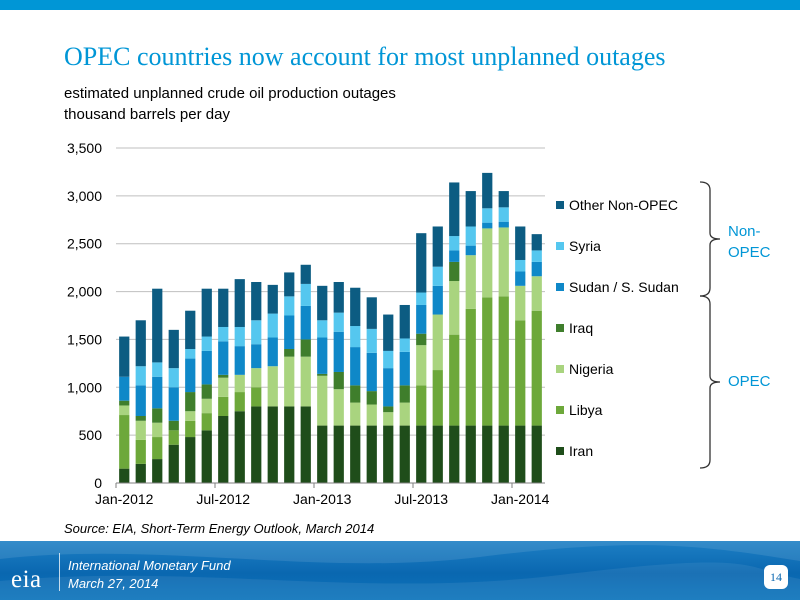 The image size is (800, 600). Describe the element at coordinates (560, 287) in the screenshot. I see `legend-swatch-sudan` at that location.